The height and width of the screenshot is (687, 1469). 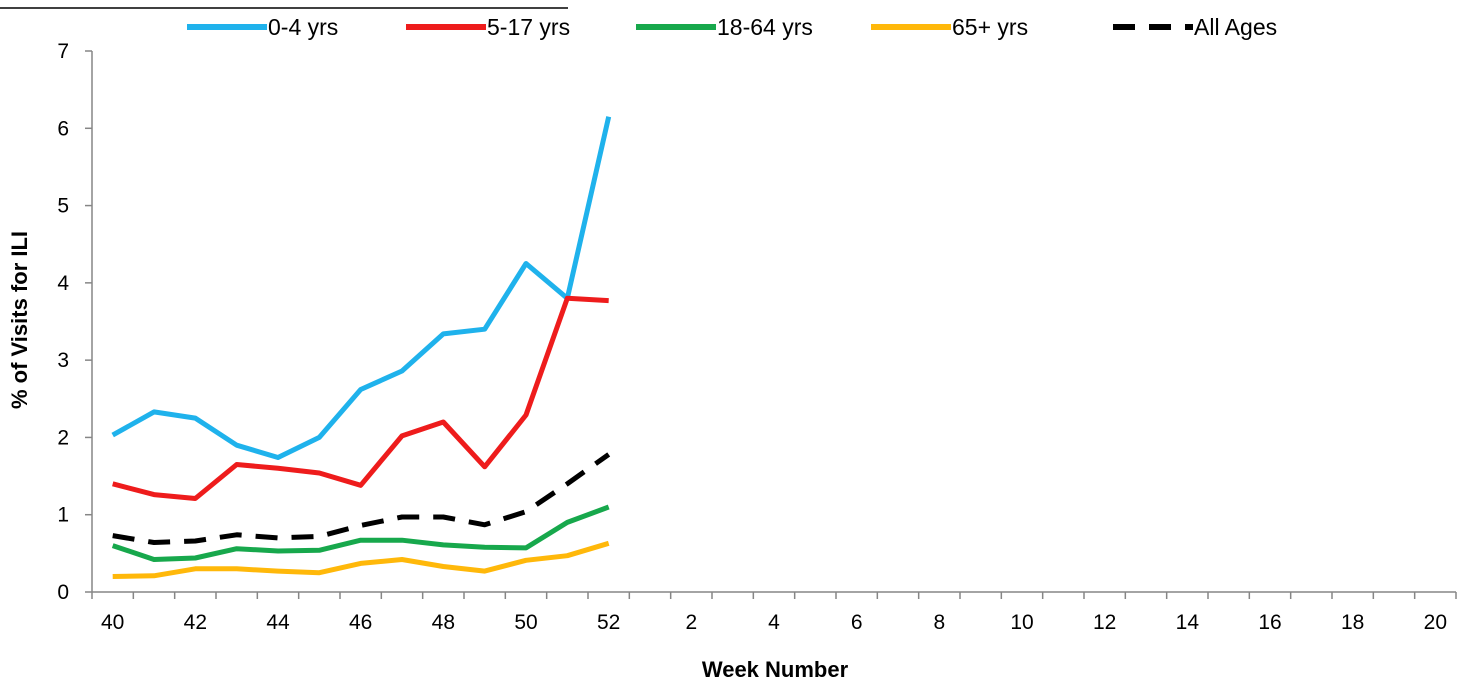 What do you see at coordinates (443, 622) in the screenshot?
I see `x-tick-label: 48` at bounding box center [443, 622].